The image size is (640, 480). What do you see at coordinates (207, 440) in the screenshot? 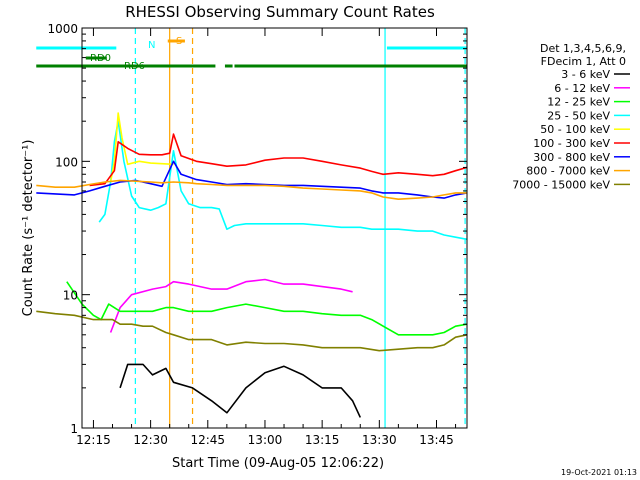
I see `x-tick-label-2: 12:45` at bounding box center [207, 440].